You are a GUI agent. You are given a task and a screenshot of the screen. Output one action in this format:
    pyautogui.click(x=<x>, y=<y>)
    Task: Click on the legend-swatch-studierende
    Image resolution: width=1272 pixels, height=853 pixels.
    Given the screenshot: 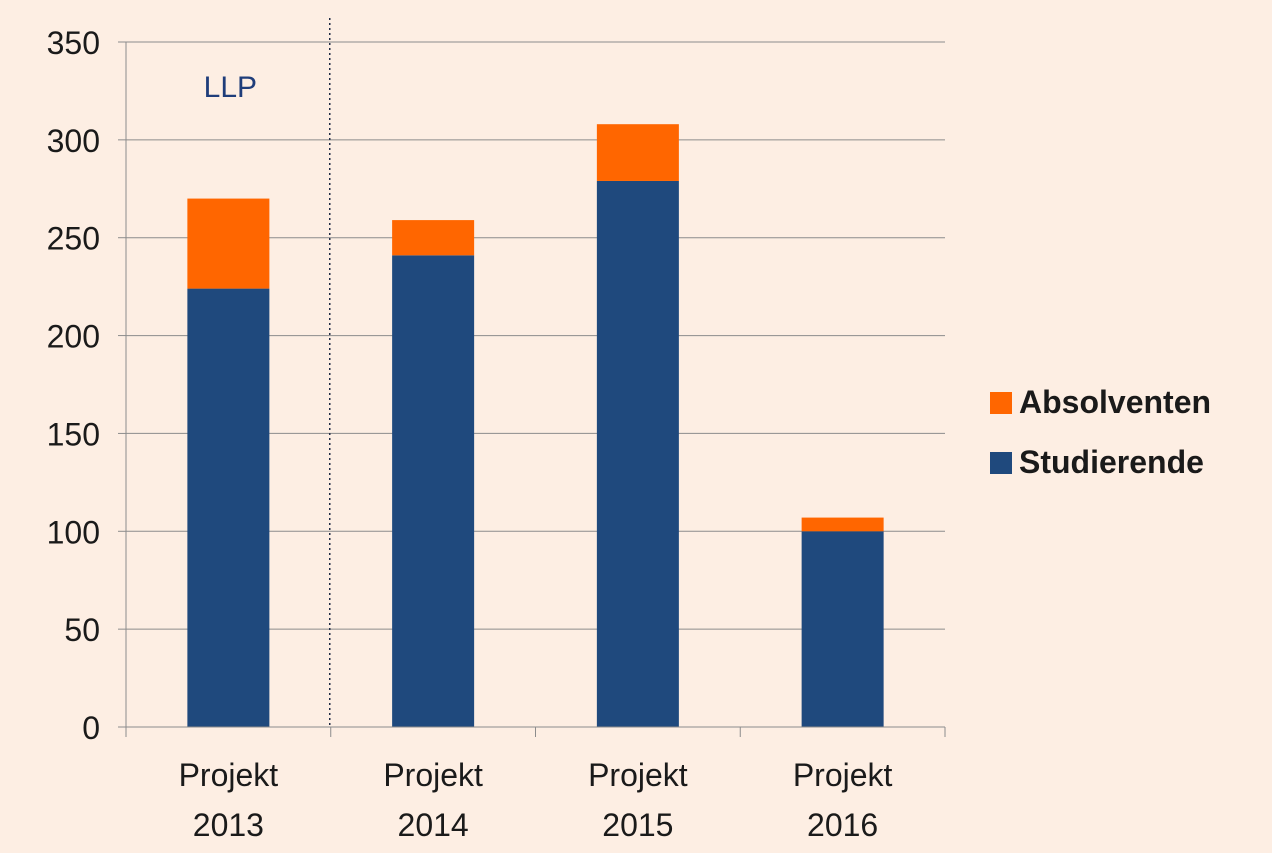 What is the action you would take?
    pyautogui.click(x=1001, y=463)
    